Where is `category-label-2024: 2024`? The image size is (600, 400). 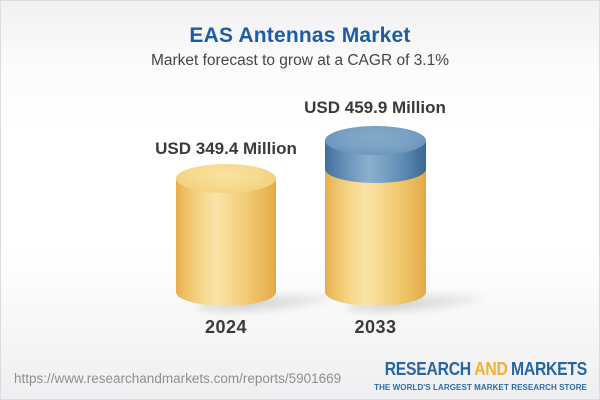 category-label-2024: 2024 is located at coordinates (226, 327).